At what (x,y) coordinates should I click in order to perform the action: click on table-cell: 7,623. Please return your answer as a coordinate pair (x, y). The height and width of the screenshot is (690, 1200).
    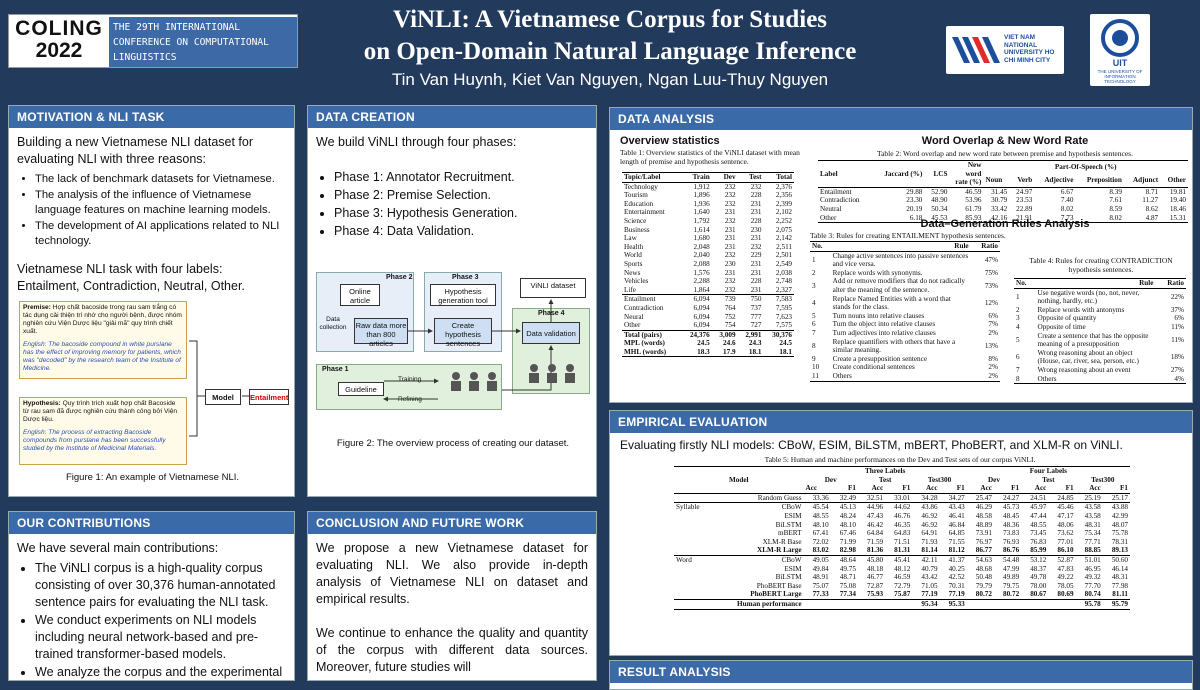
    Looking at the image, I should click on (783, 316).